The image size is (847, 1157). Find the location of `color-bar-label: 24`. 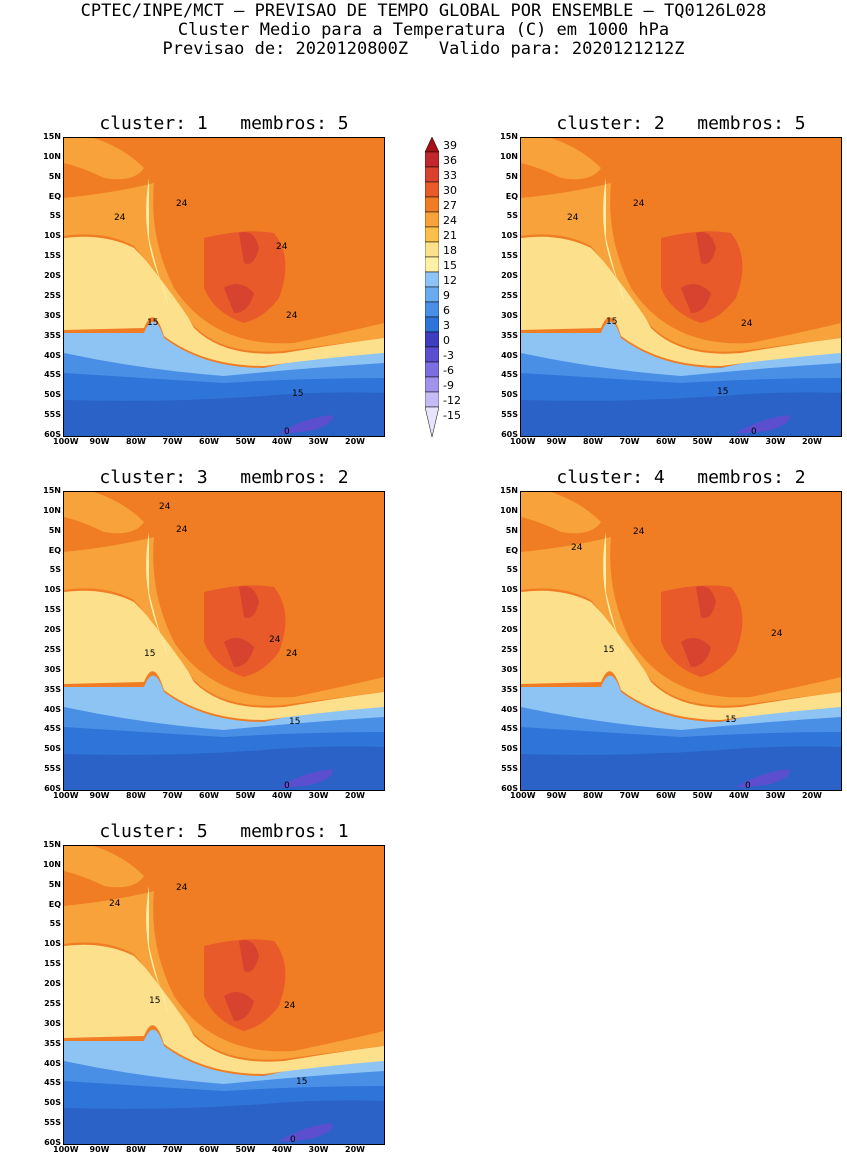

color-bar-label: 24 is located at coordinates (450, 220).